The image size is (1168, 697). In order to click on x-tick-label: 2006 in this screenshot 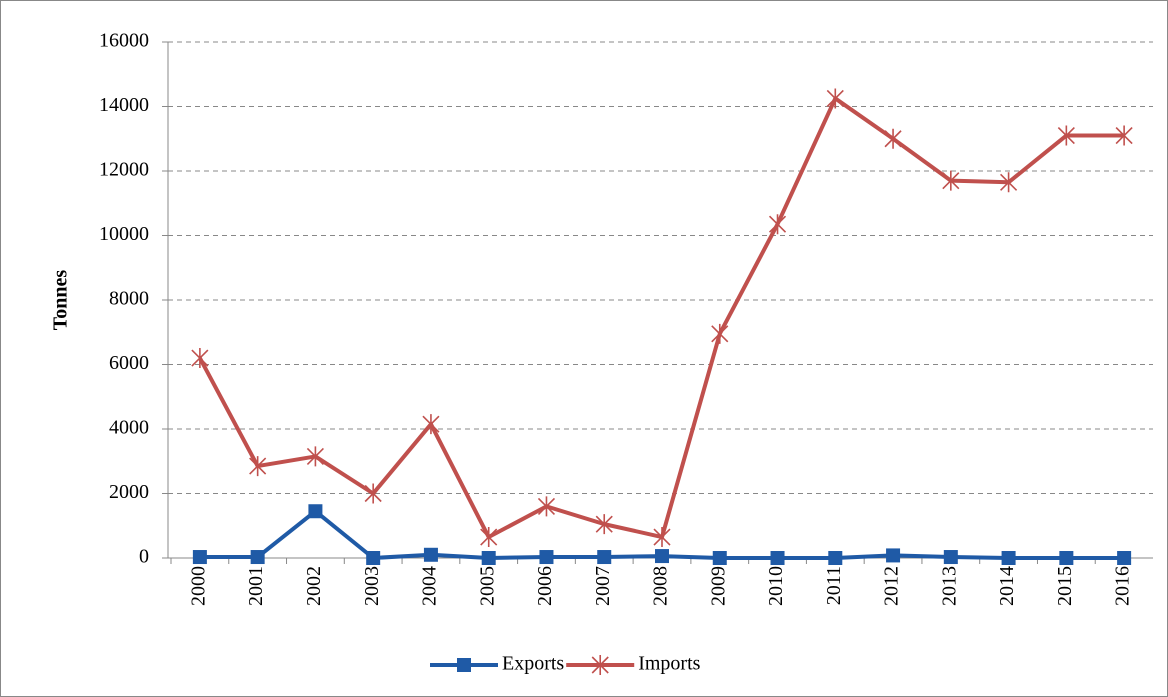, I will do `click(545, 586)`.